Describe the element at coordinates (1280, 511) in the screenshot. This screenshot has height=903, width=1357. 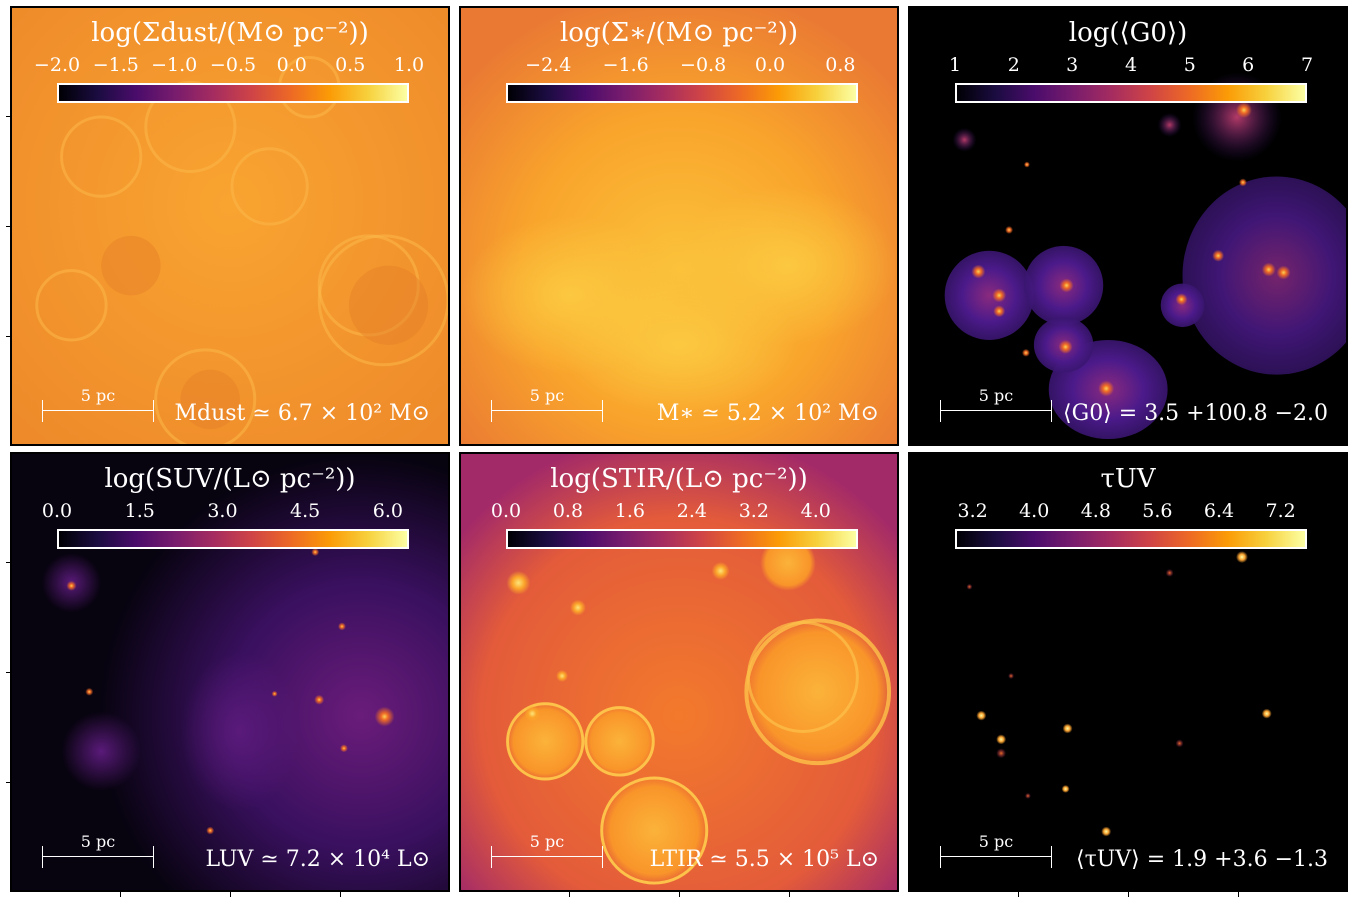
I see `colorbar-tick: 7.2` at that location.